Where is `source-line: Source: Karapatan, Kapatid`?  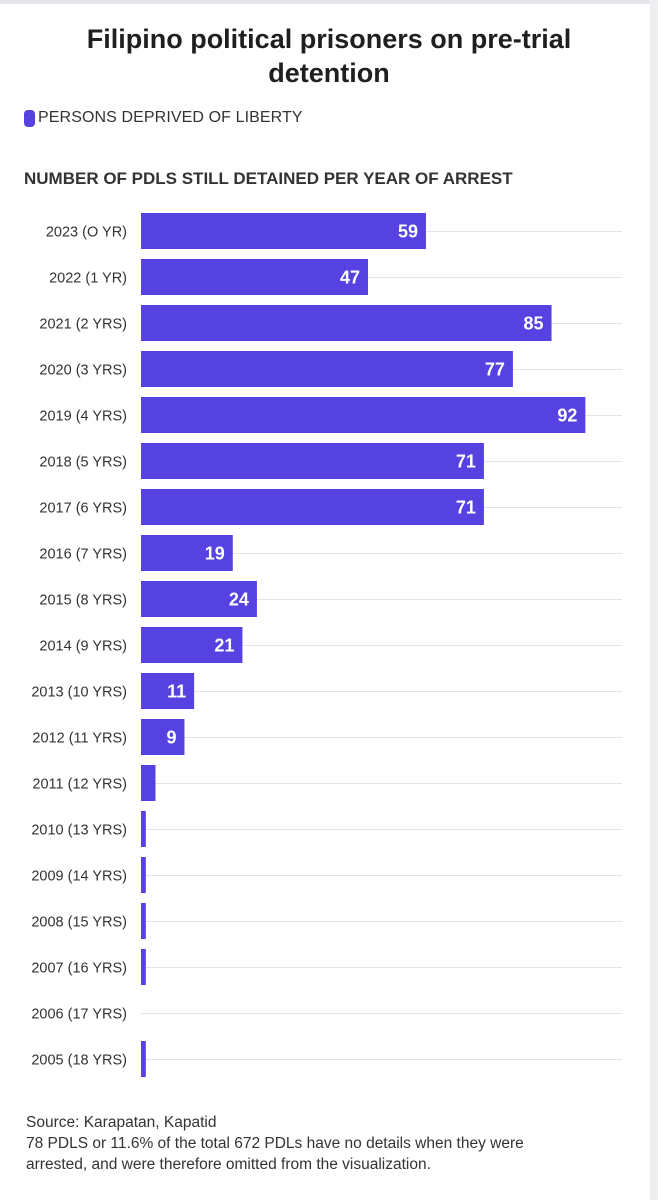
source-line: Source: Karapatan, Kapatid is located at coordinates (121, 1122).